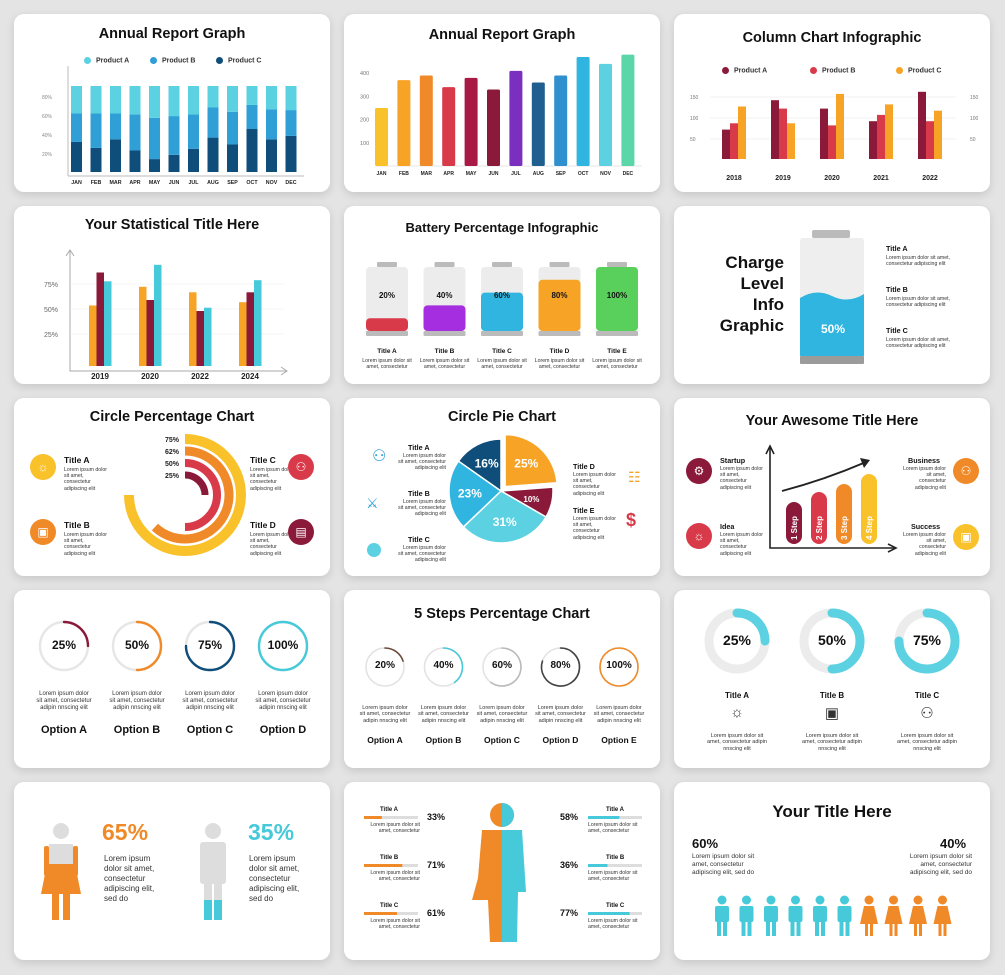 This screenshot has height=975, width=1005. What do you see at coordinates (444, 351) in the screenshot?
I see `battery-title: Title B` at bounding box center [444, 351].